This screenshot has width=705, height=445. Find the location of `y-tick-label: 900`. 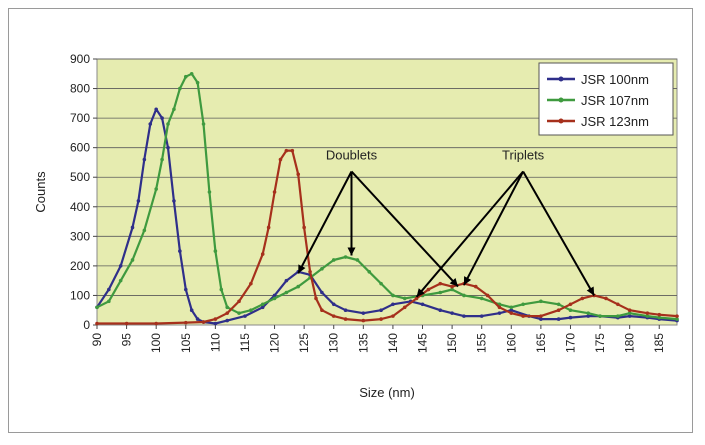

y-tick-label: 900 is located at coordinates (80, 59).